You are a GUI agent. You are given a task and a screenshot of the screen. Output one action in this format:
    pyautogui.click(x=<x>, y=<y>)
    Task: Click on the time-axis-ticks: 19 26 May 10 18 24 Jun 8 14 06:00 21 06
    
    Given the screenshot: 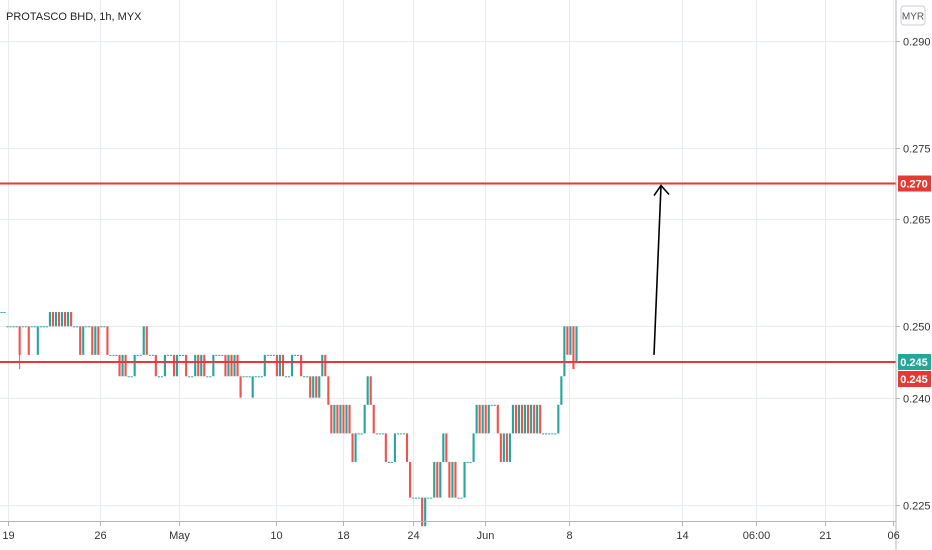 What is the action you would take?
    pyautogui.click(x=451, y=532)
    